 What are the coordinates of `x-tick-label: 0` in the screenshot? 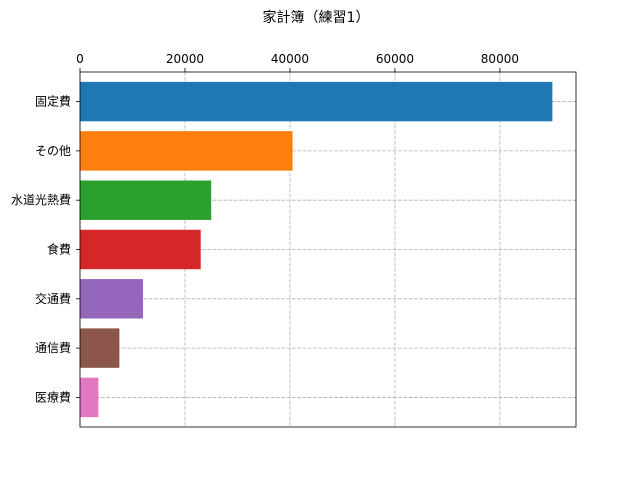 It's located at (80, 59).